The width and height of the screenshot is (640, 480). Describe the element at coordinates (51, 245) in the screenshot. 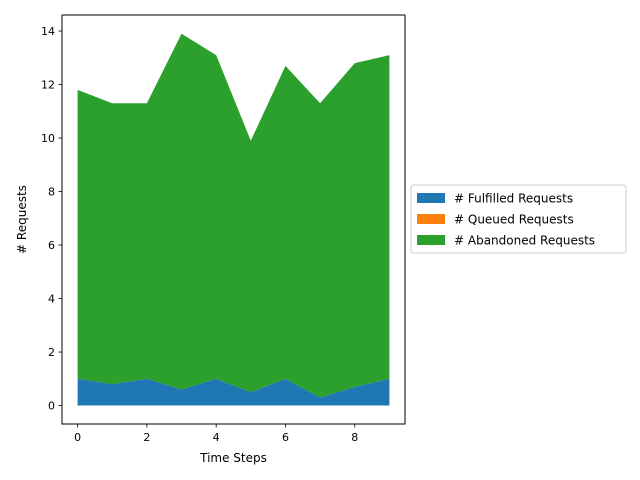

I see `y-tick-label: 6` at that location.